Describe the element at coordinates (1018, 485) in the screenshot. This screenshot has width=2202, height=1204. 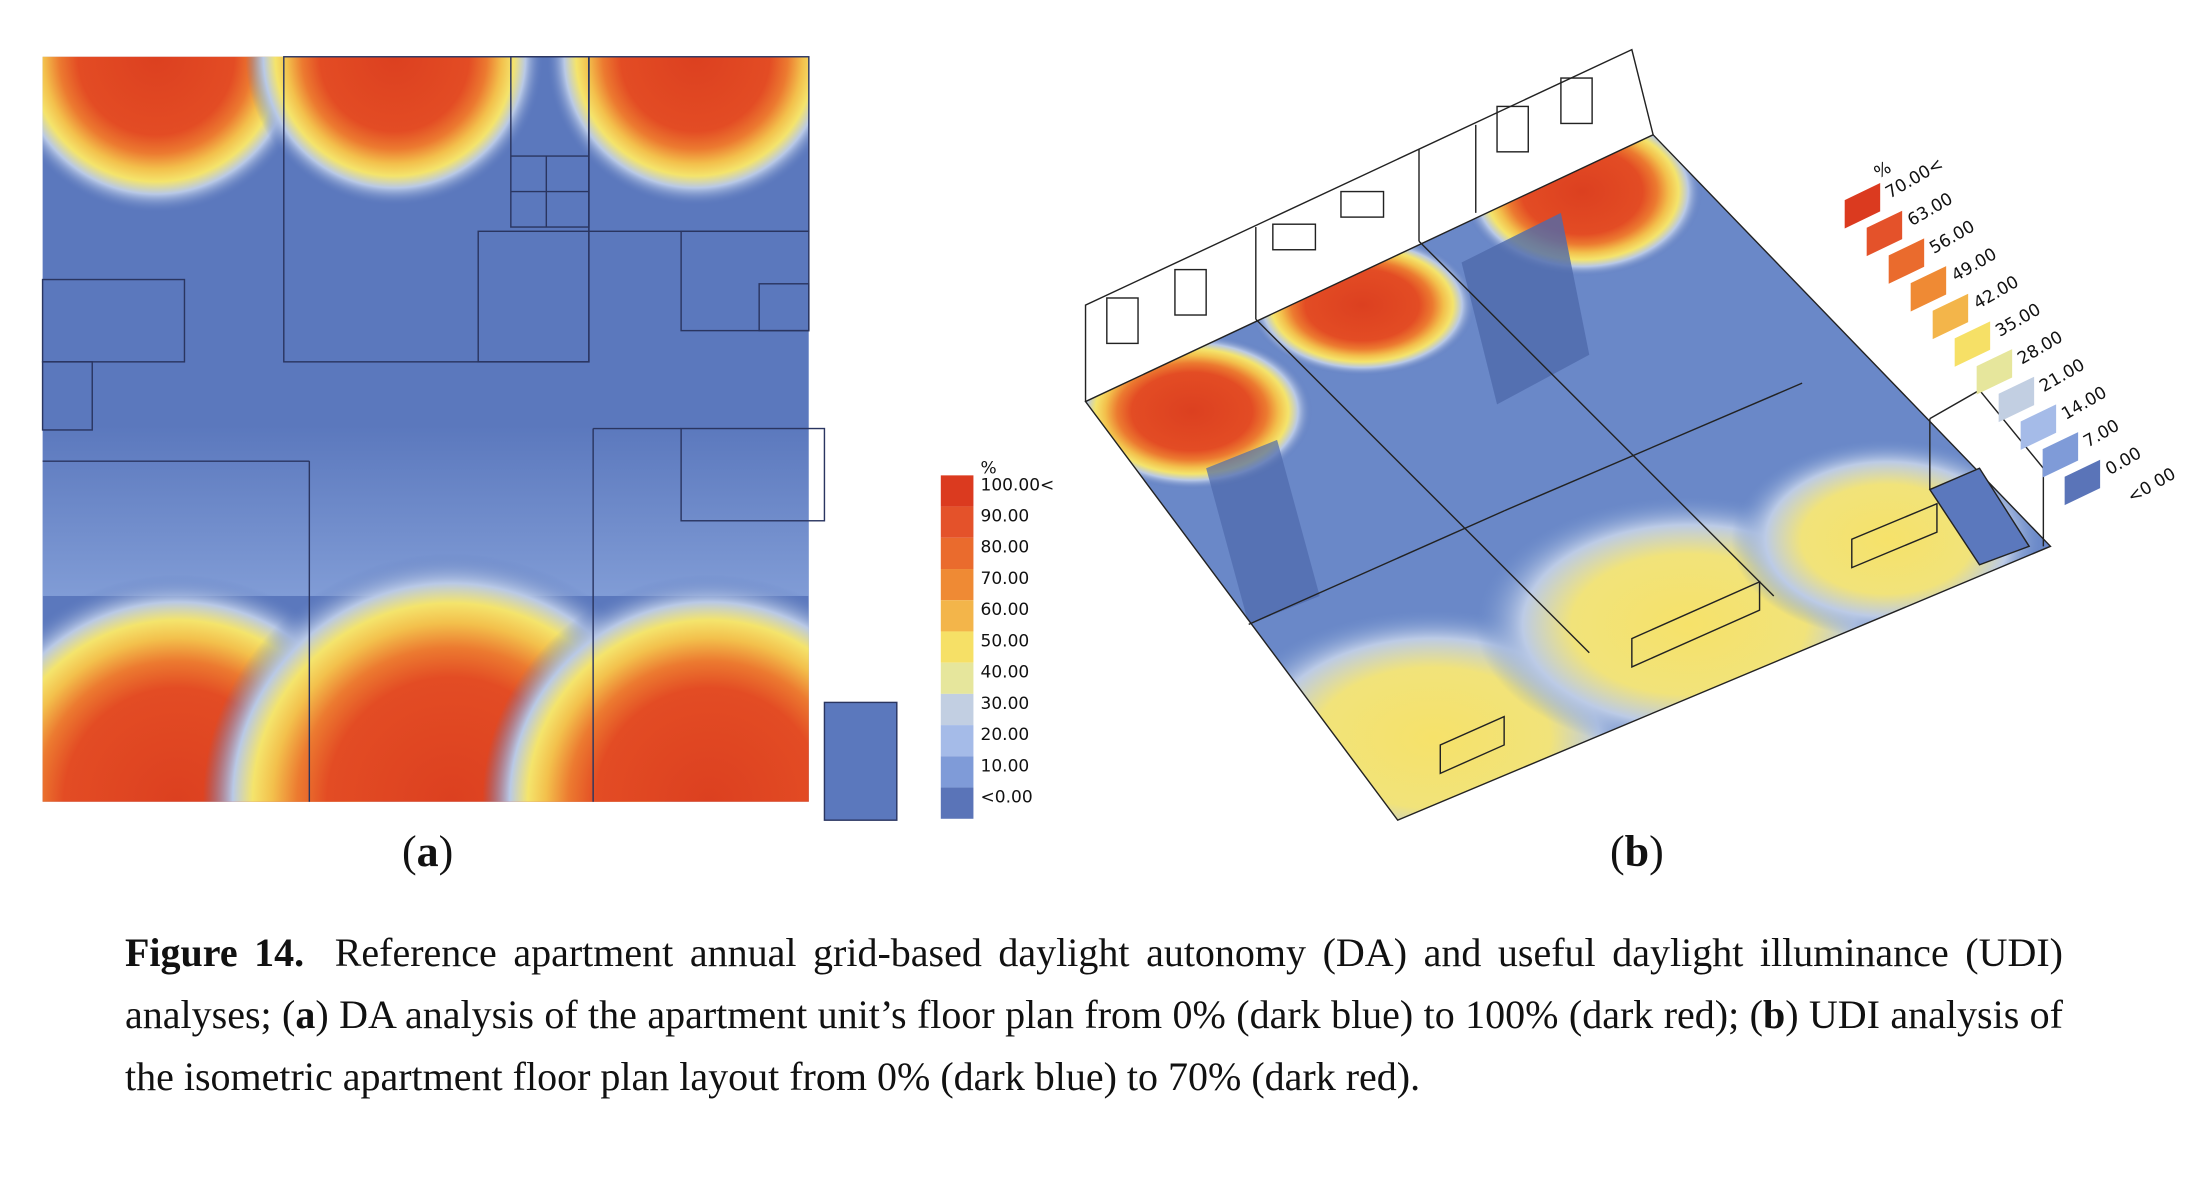
I see `legend-label: 100.00<` at that location.